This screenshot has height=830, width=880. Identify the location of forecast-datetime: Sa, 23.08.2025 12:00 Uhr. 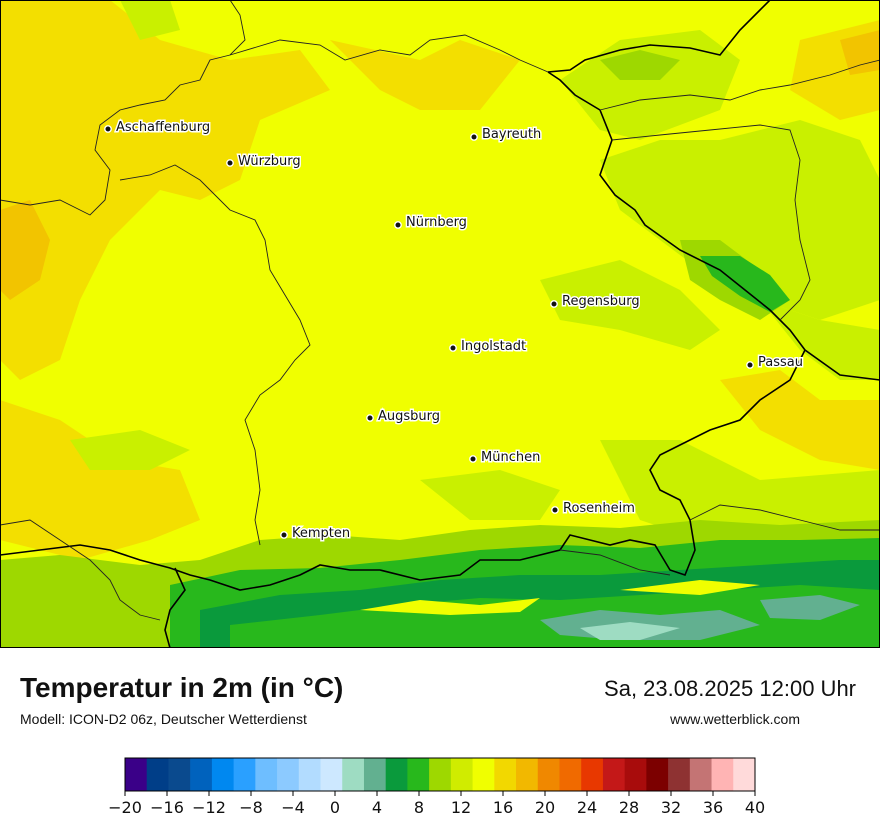
(730, 688).